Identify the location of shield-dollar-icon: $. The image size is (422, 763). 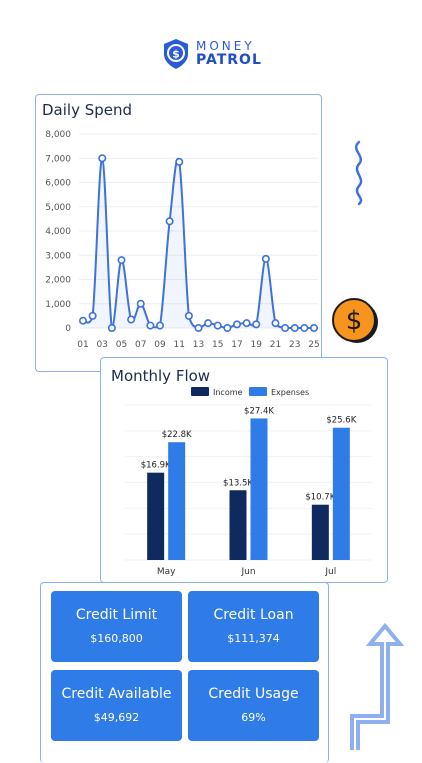
(176, 54).